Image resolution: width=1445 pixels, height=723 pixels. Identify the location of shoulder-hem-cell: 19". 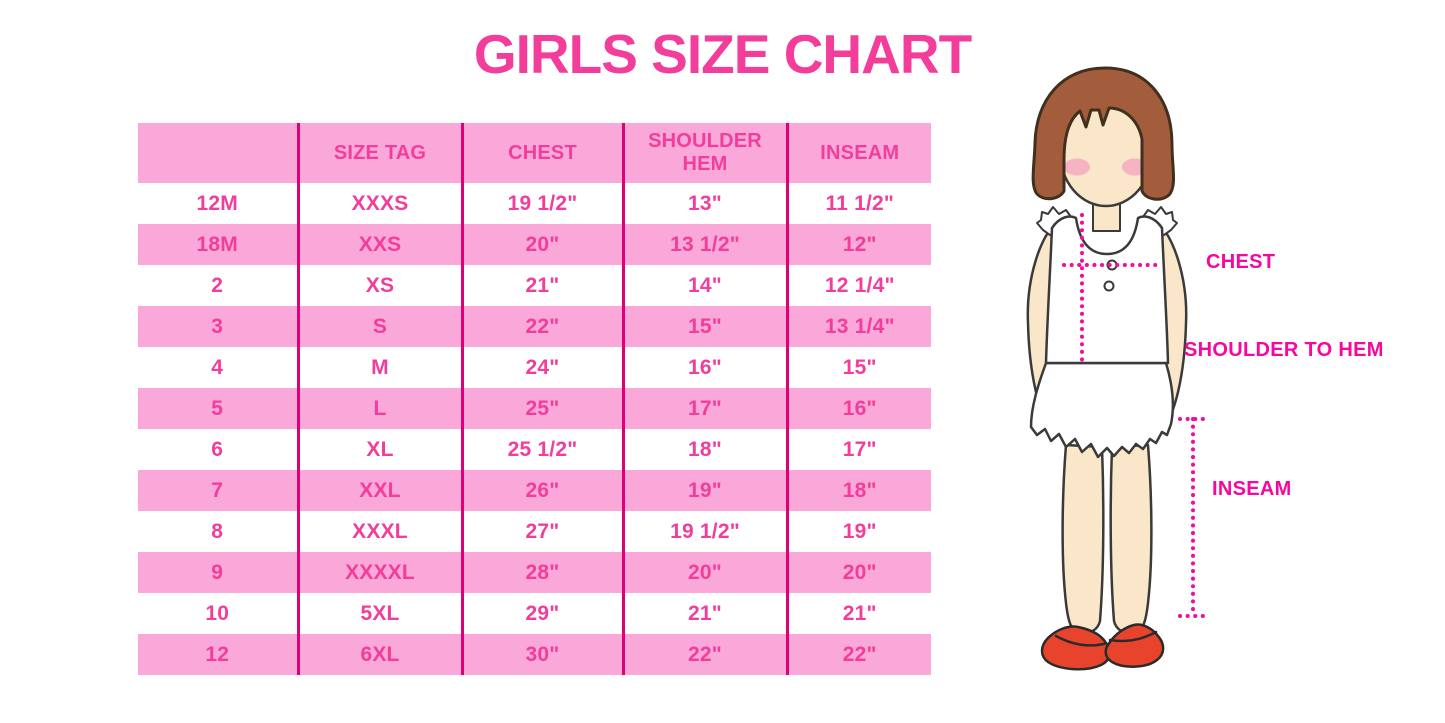
(704, 490).